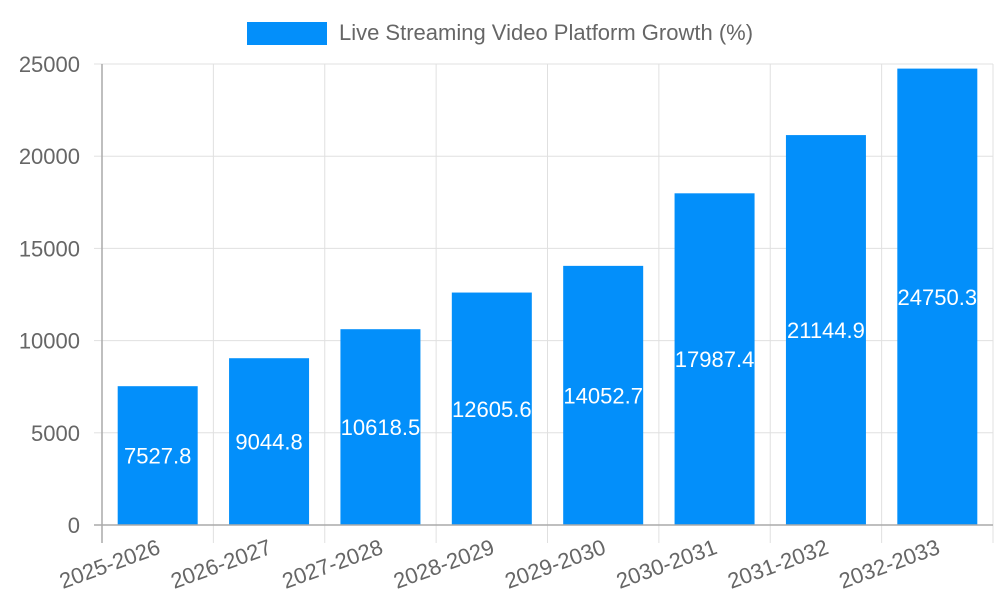 Image resolution: width=1000 pixels, height=600 pixels. I want to click on x-tick-label: 2028-2029, so click(443, 563).